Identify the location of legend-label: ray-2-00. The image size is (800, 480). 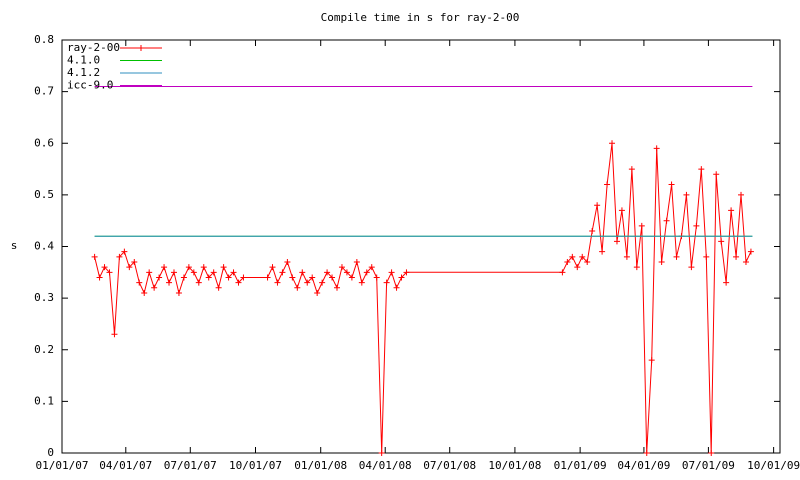
(93, 47).